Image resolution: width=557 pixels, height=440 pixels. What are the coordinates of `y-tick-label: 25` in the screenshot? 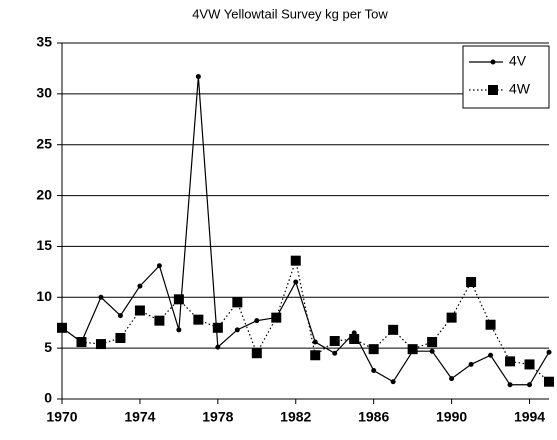 It's located at (44, 143).